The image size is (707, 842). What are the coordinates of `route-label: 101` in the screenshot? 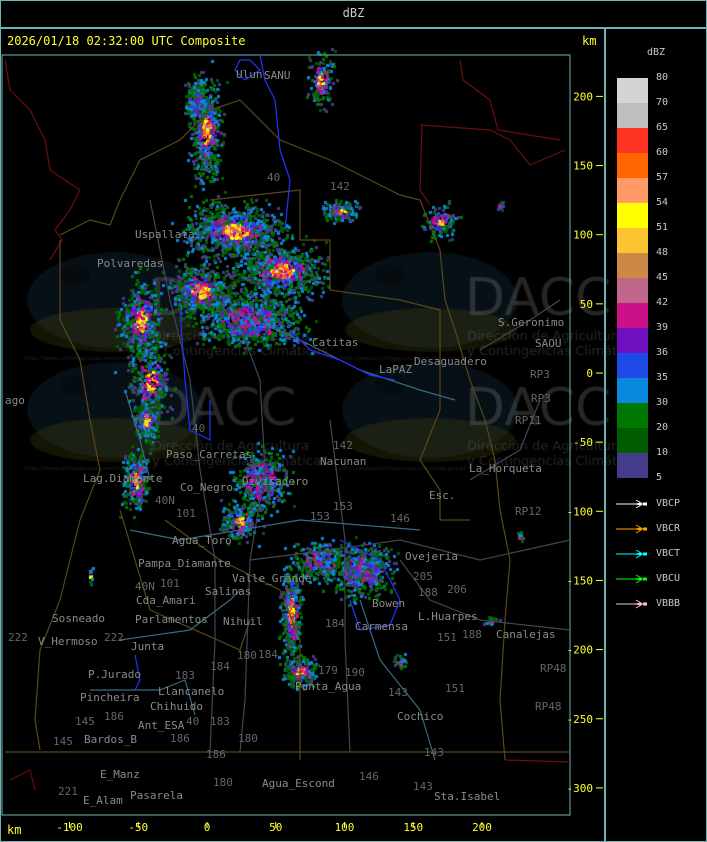 It's located at (186, 513).